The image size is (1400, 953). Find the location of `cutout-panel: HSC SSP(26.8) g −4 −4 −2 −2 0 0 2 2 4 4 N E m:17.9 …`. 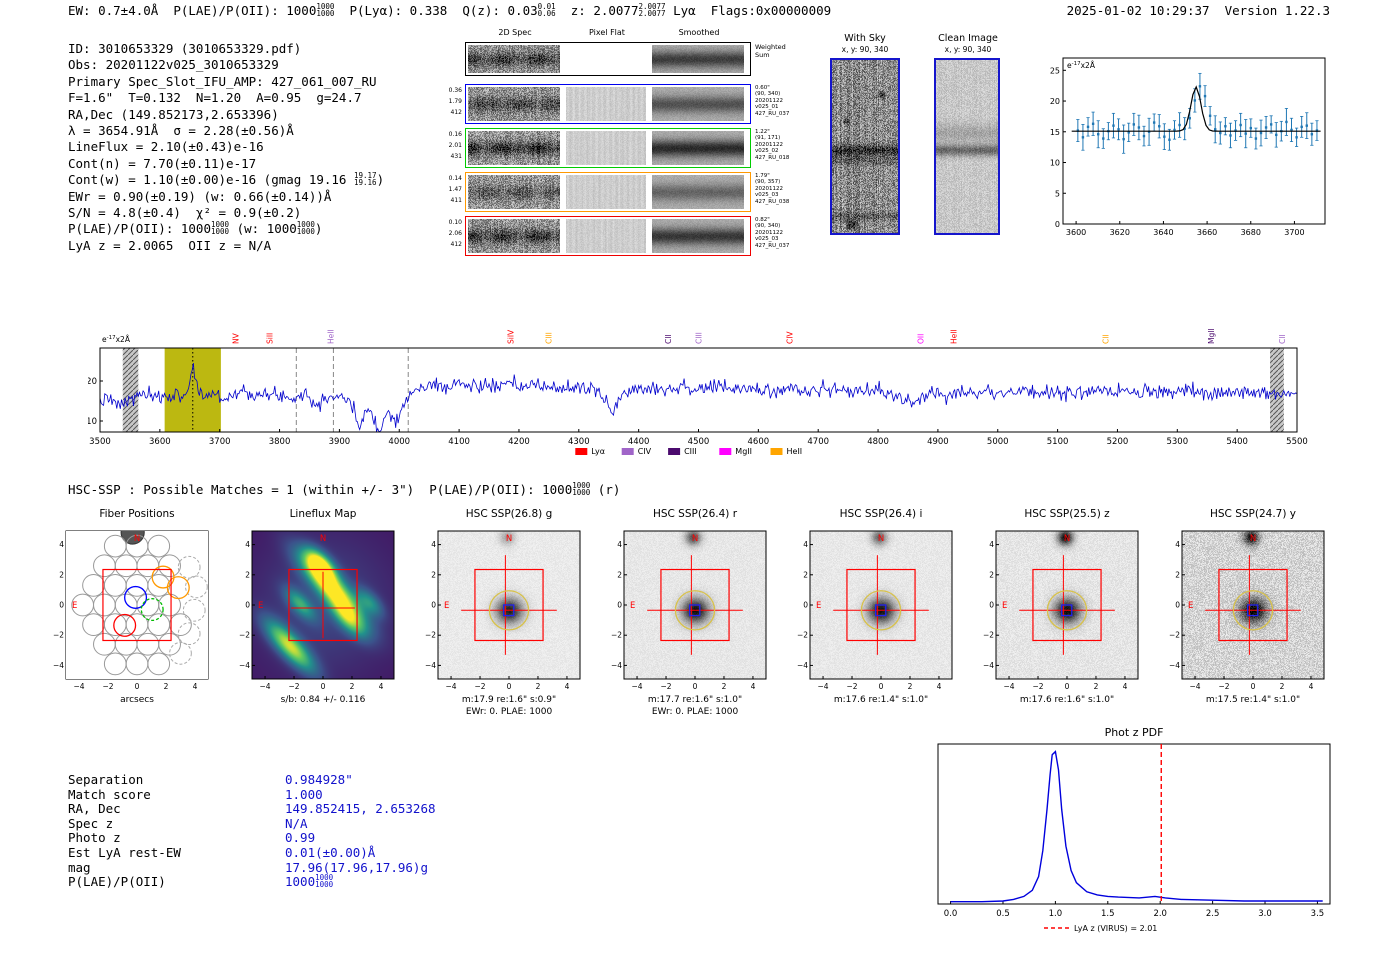

cutout-panel: HSC SSP(26.8) g −4 −4 −2 −2 0 0 2 2 4 4 N E m:17.9 … is located at coordinates (497, 615).